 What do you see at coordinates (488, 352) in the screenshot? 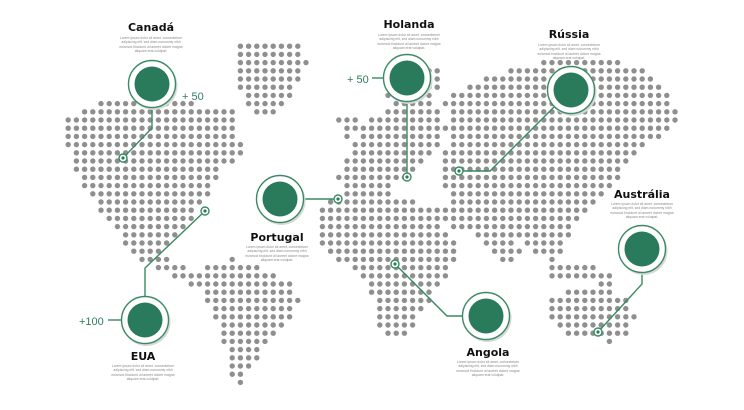
I see `title-angola: Angola` at bounding box center [488, 352].